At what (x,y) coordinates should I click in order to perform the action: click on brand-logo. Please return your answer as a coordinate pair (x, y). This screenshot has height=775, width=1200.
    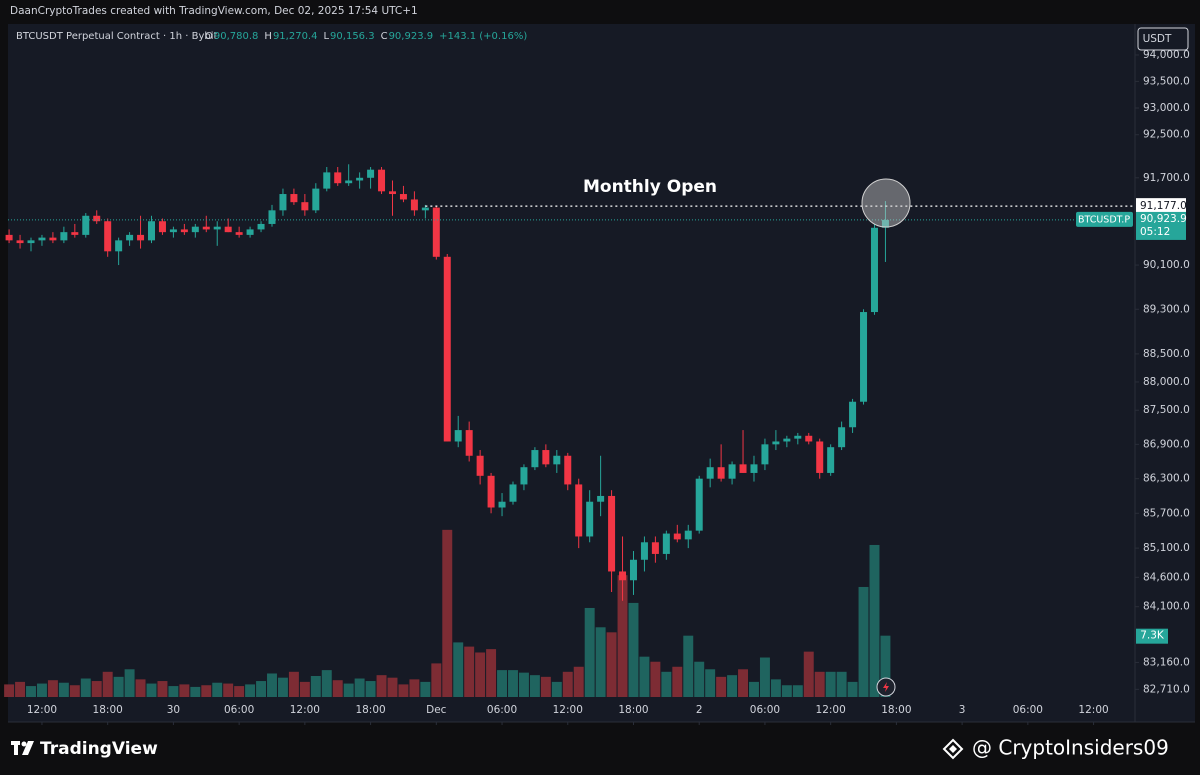
    Looking at the image, I should click on (22, 748).